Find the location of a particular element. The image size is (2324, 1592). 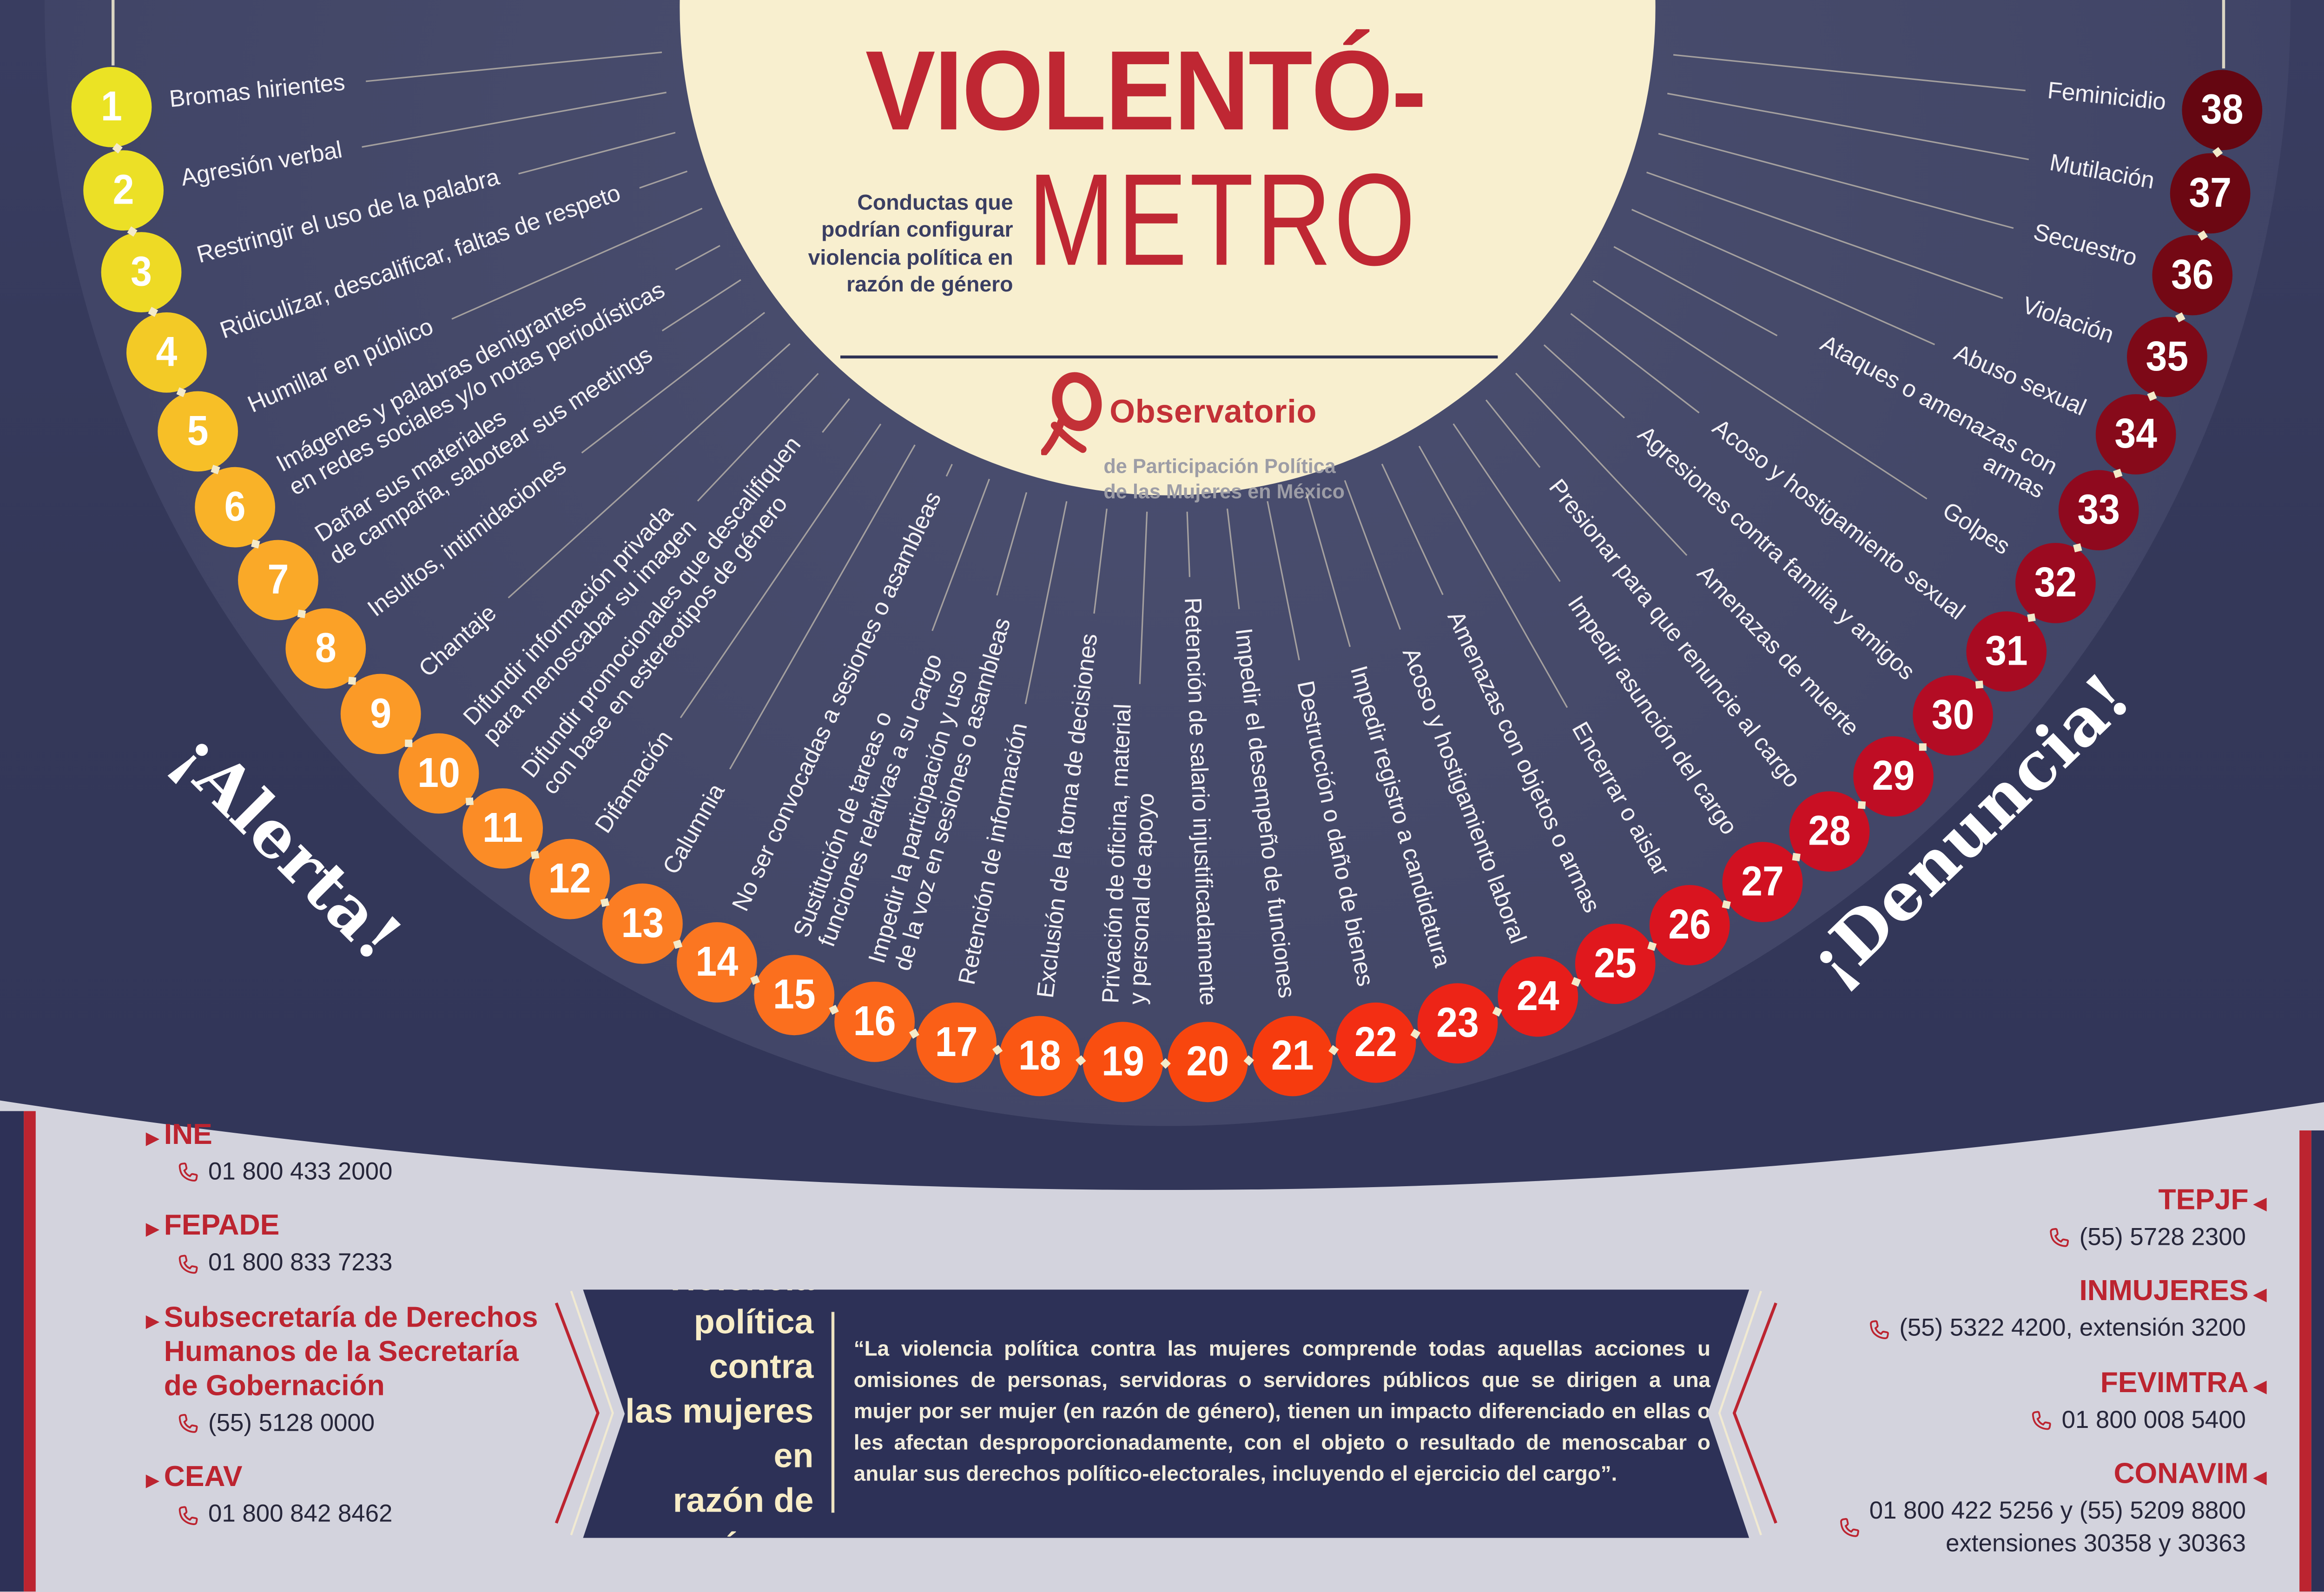

scale-point-19: 19 is located at coordinates (1123, 1062).